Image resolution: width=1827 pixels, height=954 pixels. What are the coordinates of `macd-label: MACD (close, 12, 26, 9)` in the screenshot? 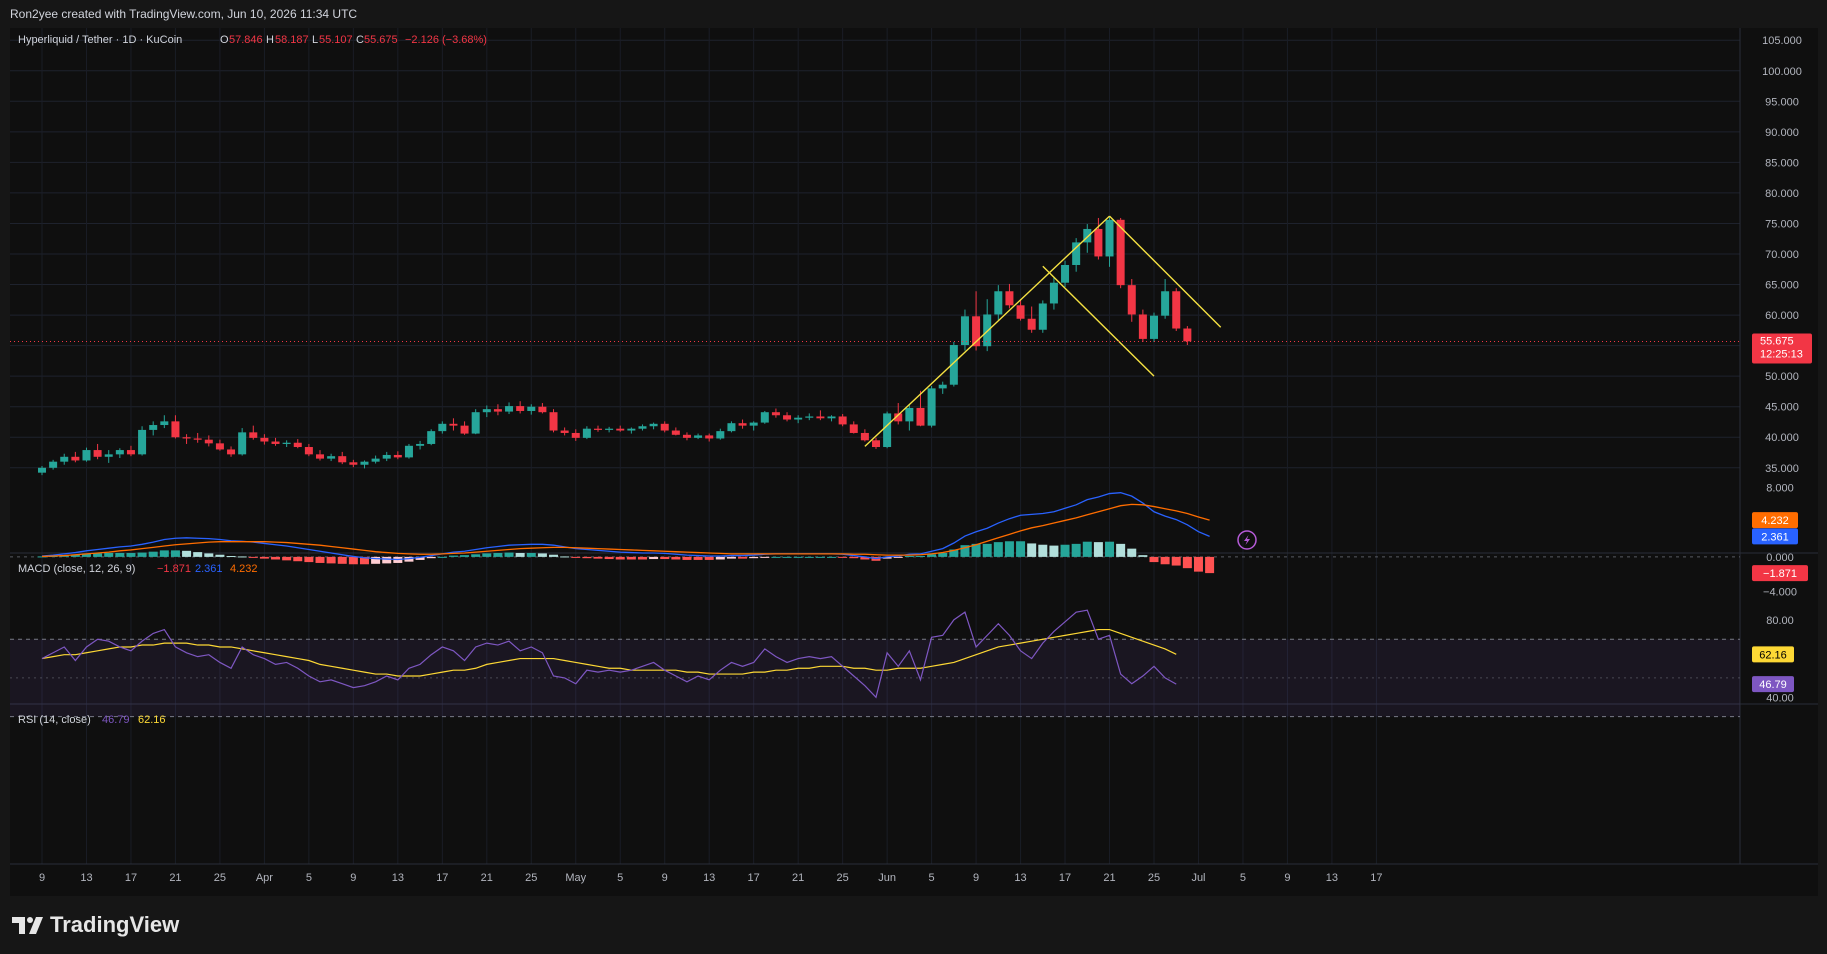 It's located at (76, 569).